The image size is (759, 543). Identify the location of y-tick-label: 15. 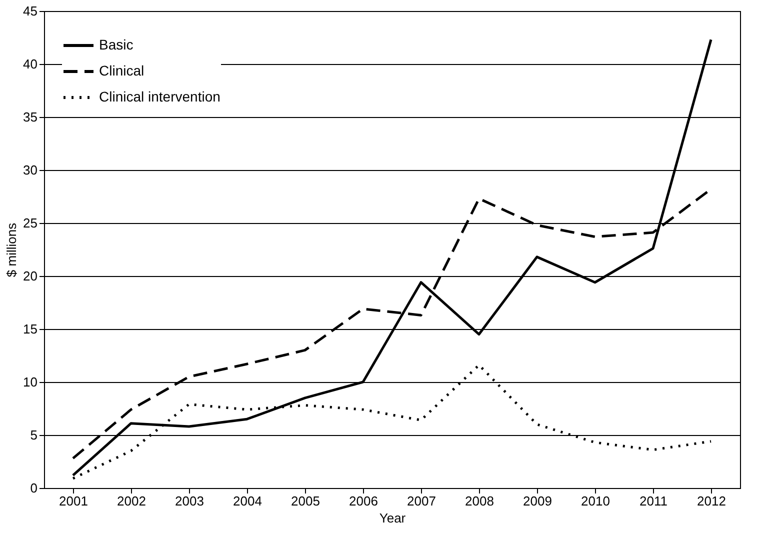
(30, 329).